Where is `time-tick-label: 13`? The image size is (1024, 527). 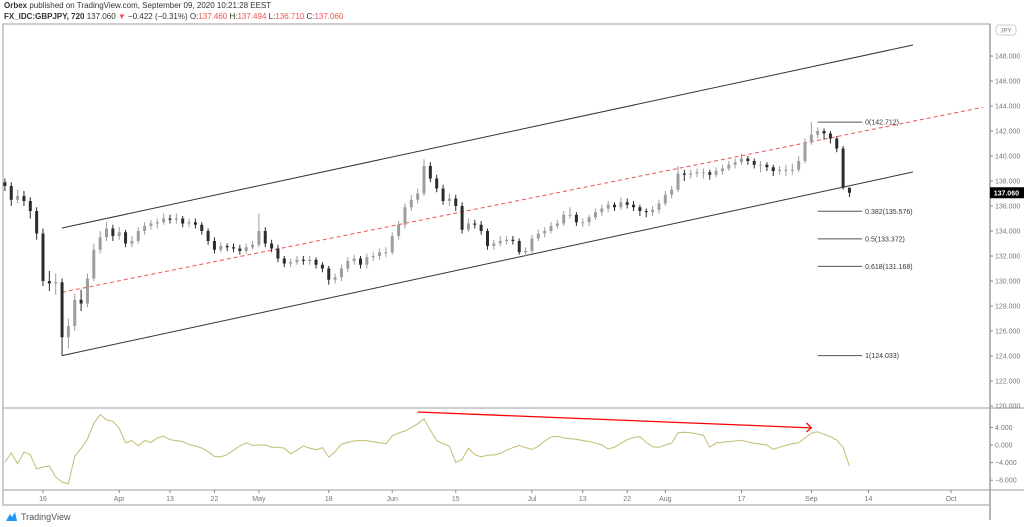
time-tick-label: 13 is located at coordinates (583, 499).